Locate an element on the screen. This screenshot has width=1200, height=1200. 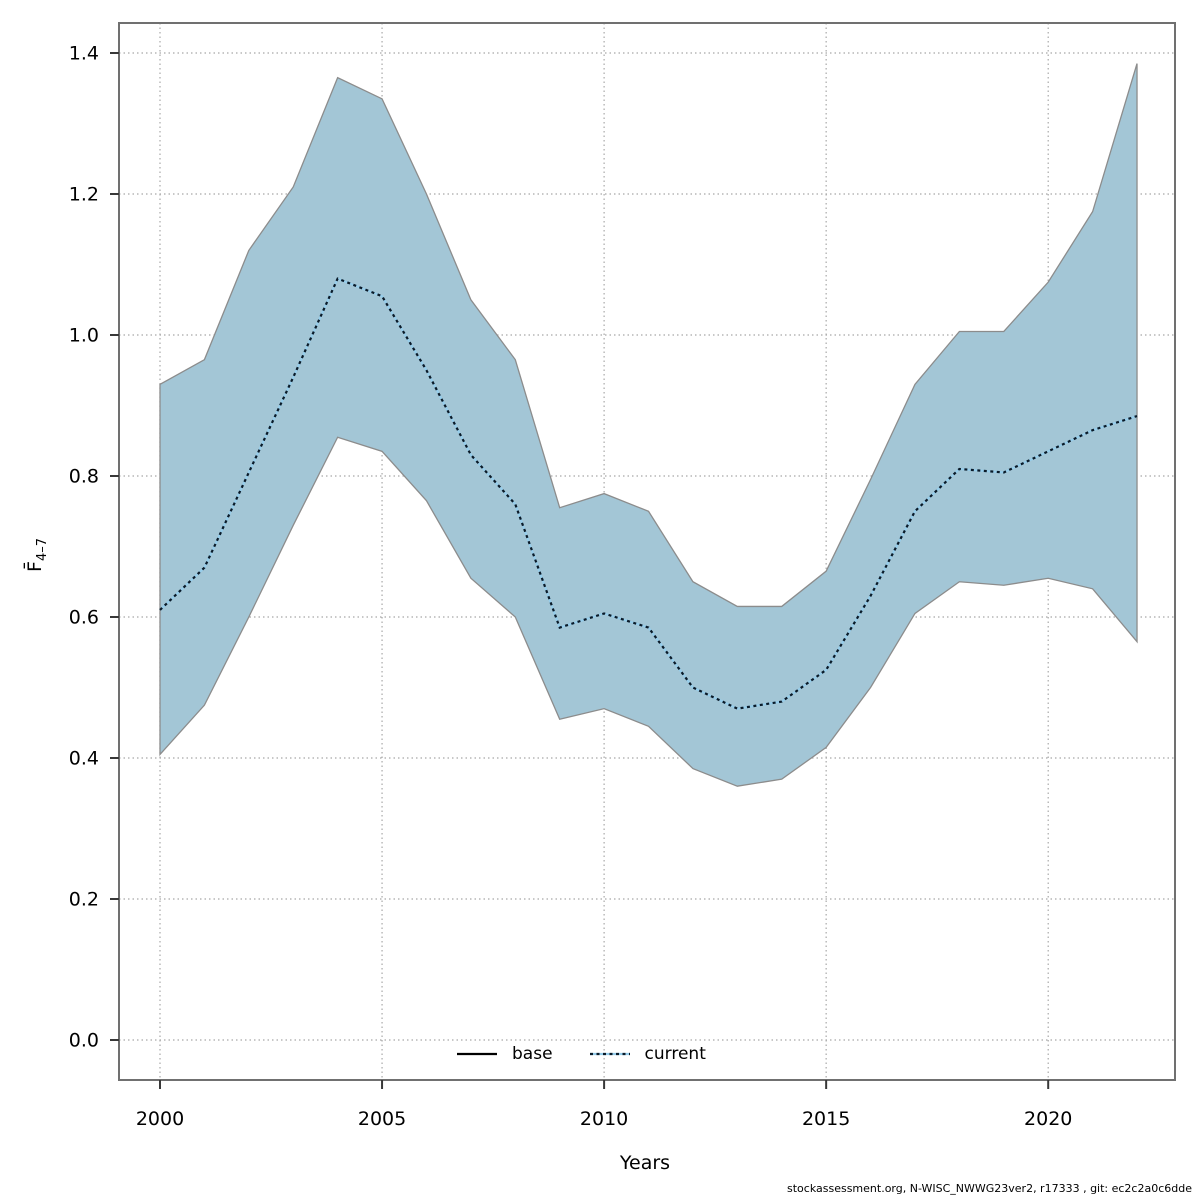
y-axis-label: F̄4–7 is located at coordinates (37, 555).